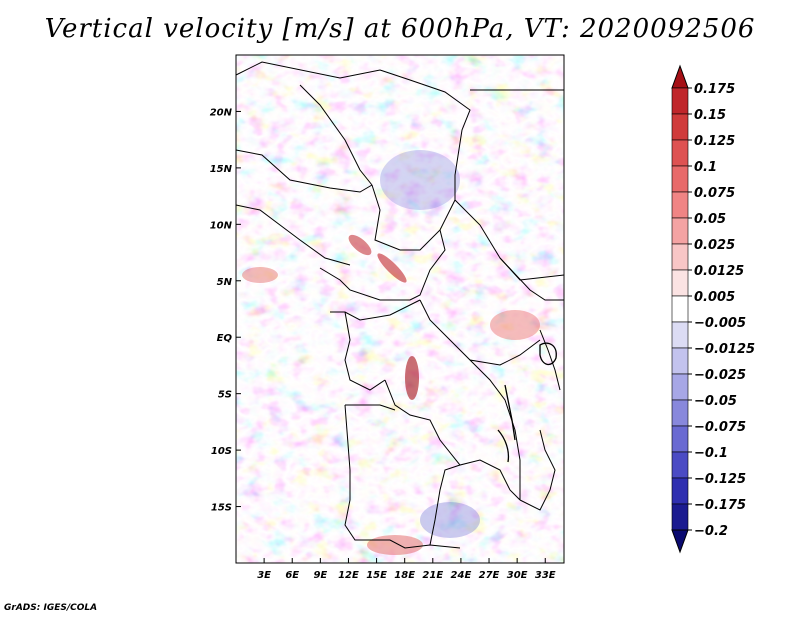 This screenshot has width=800, height=618. What do you see at coordinates (527, 402) in the screenshot?
I see `lake-outlines` at bounding box center [527, 402].